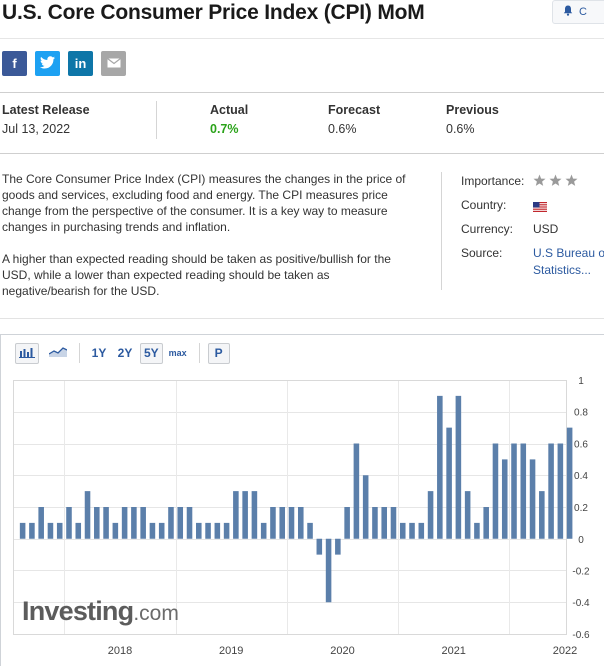 The height and width of the screenshot is (666, 604). I want to click on facebook-share-button: f, so click(14, 63).